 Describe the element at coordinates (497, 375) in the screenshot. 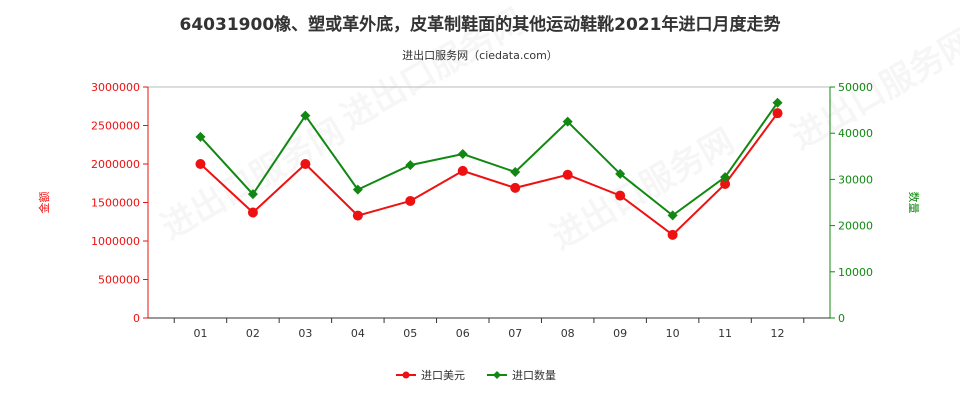

I see `legend-marker-qty` at that location.